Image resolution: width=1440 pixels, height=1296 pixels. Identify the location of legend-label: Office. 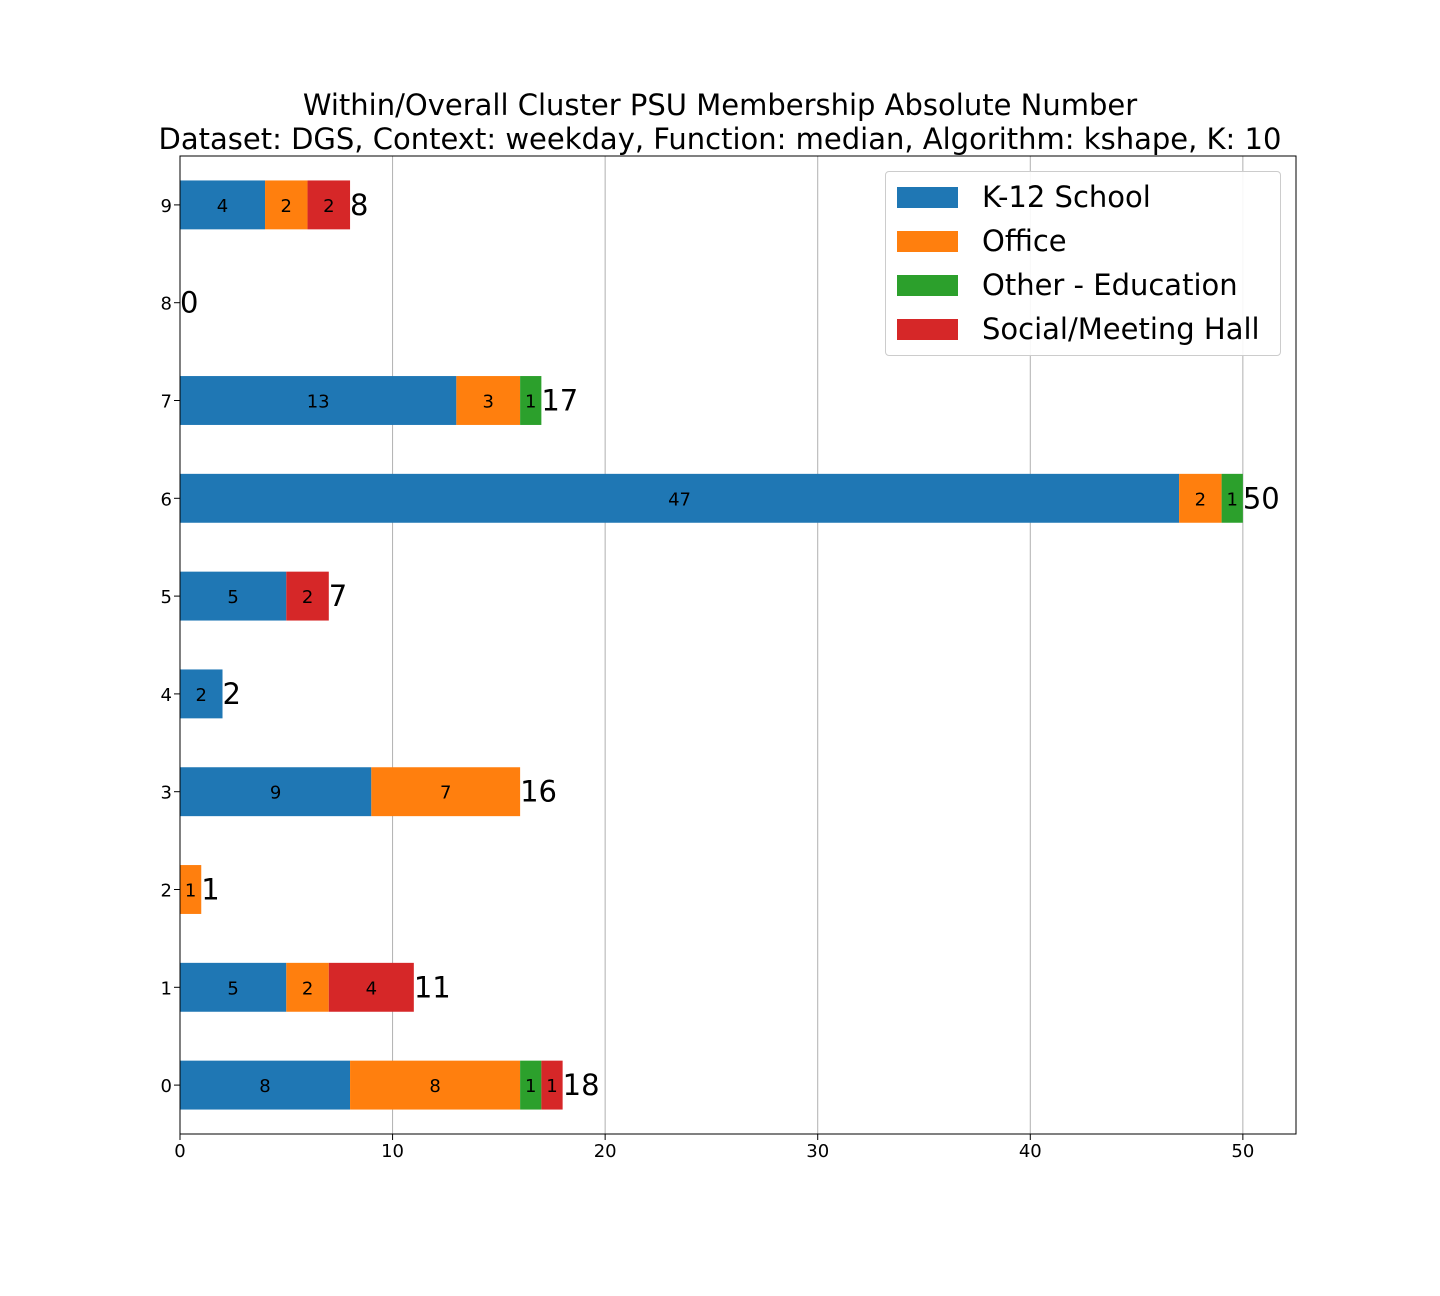
(1024, 241).